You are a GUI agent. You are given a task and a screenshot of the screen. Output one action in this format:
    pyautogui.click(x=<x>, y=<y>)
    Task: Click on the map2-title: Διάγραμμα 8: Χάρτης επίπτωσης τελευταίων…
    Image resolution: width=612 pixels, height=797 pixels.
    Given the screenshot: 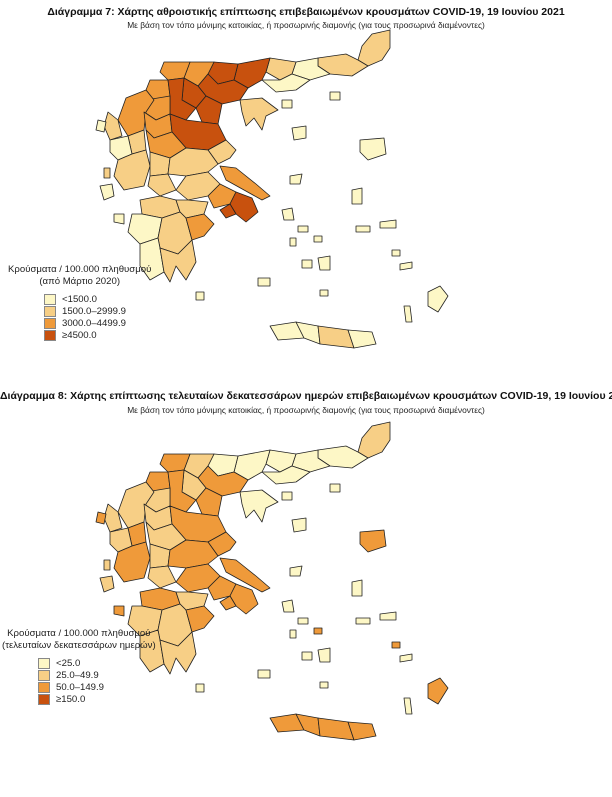 What is the action you would take?
    pyautogui.click(x=306, y=396)
    